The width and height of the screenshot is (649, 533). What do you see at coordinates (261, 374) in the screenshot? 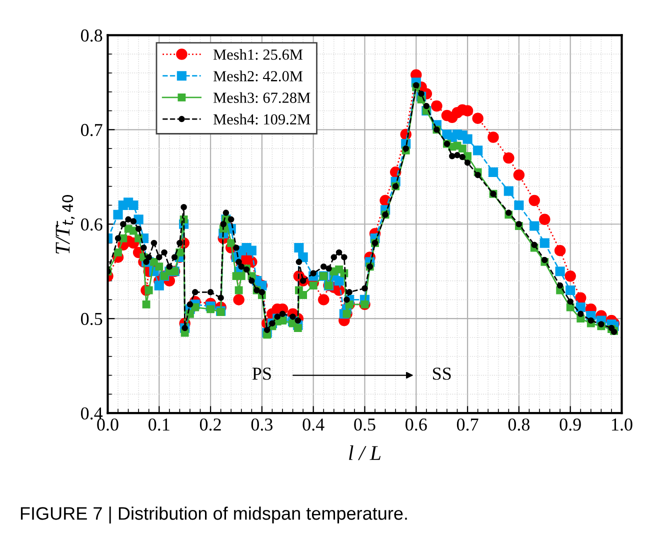
I see `annotation: PS` at bounding box center [261, 374].